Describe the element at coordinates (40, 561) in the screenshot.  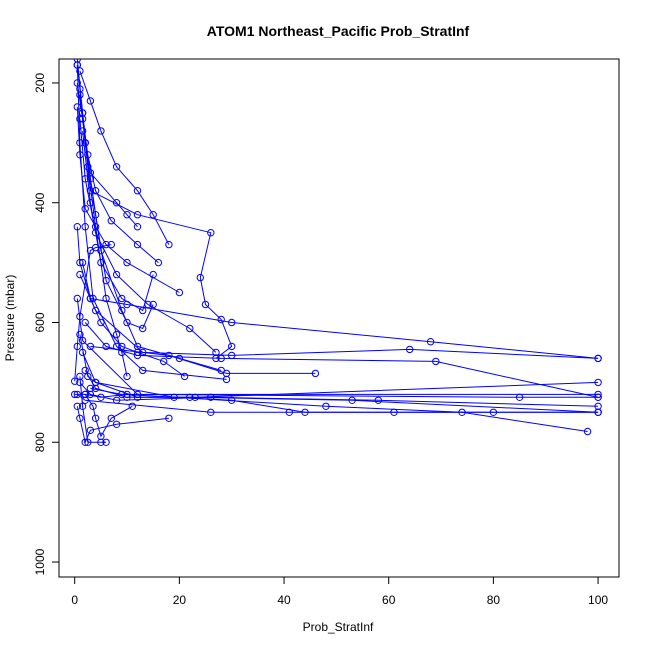
I see `y-tick-label: 1000` at that location.